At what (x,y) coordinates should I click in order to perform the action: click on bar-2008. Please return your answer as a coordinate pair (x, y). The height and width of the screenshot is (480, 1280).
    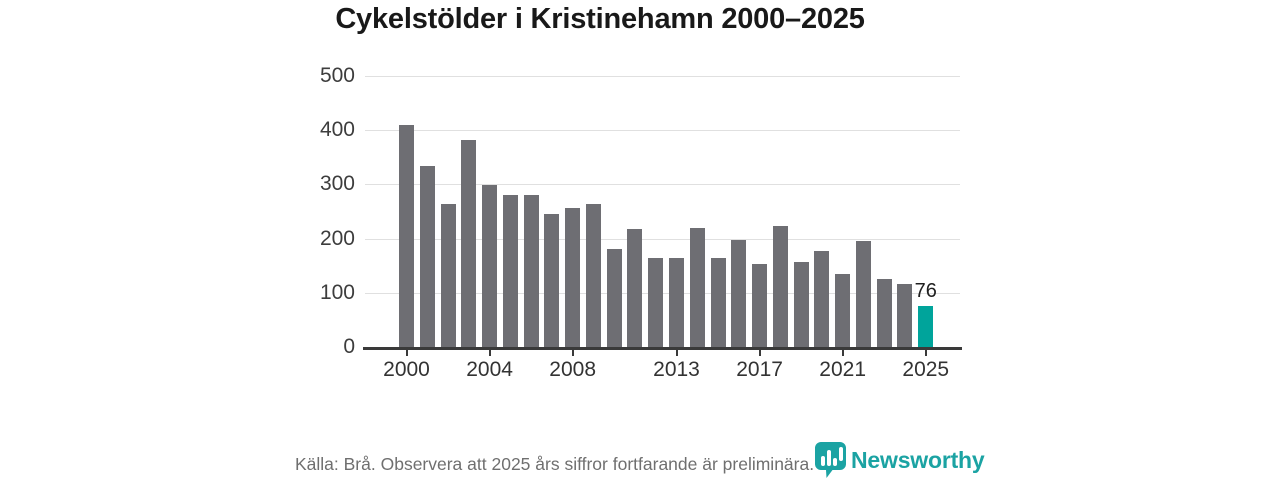
    Looking at the image, I should click on (573, 277).